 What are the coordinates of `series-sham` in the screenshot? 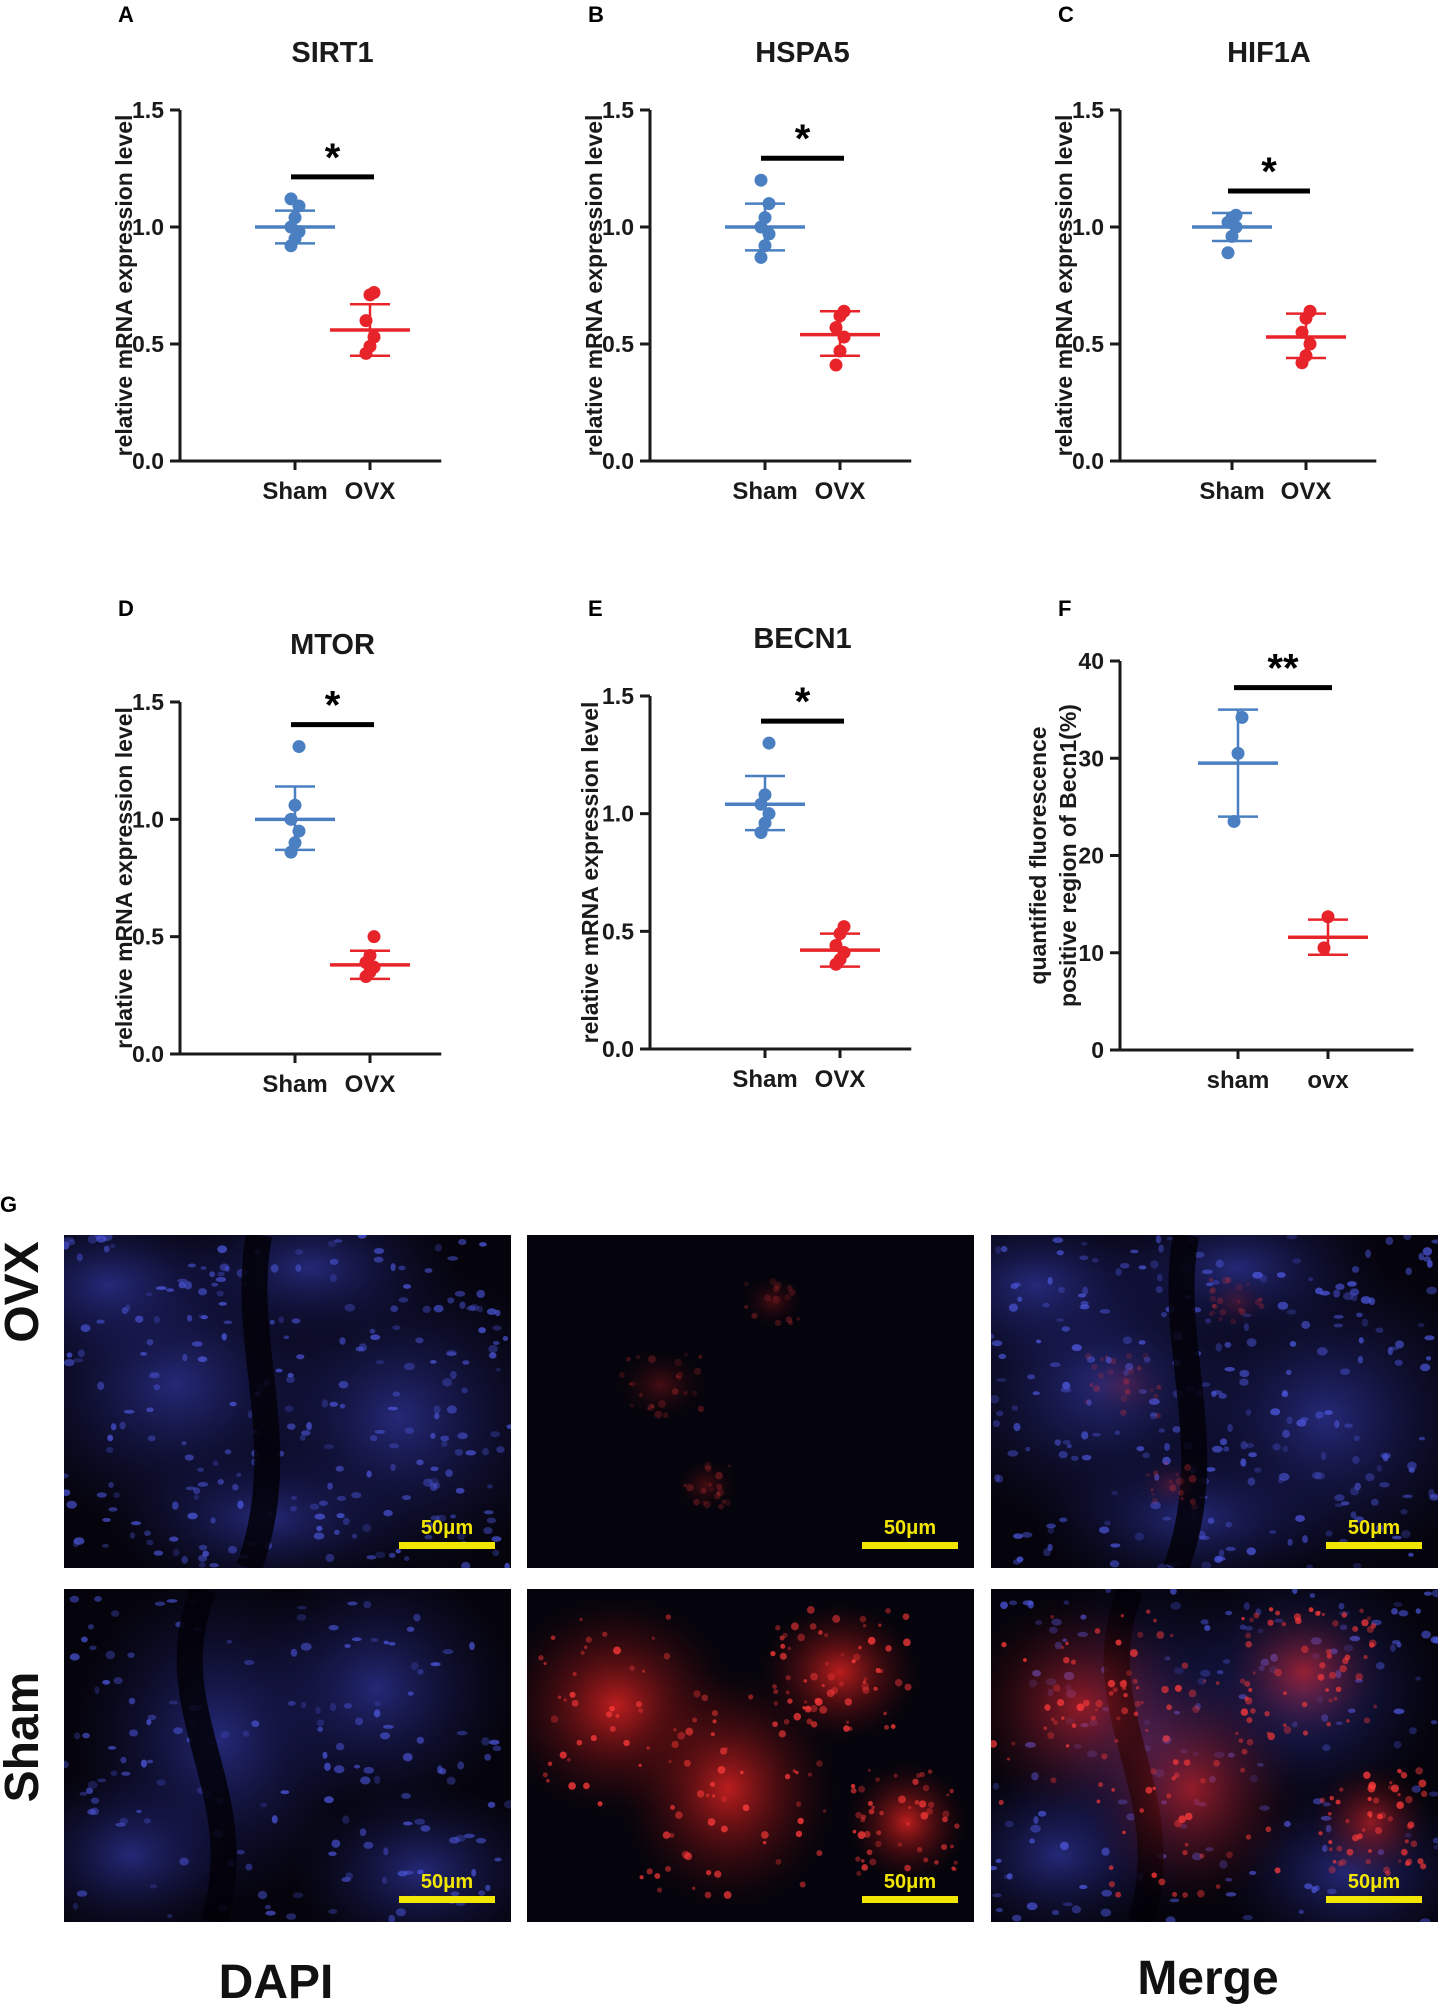 It's located at (765, 218).